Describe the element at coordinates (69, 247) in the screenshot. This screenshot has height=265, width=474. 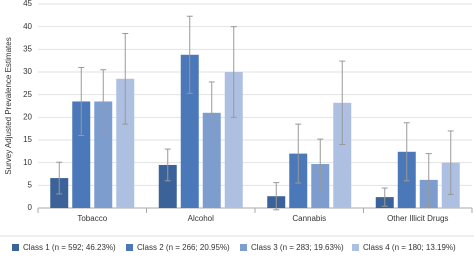
I see `legend-label: Class 1 (n = 592; 46.23%)` at that location.